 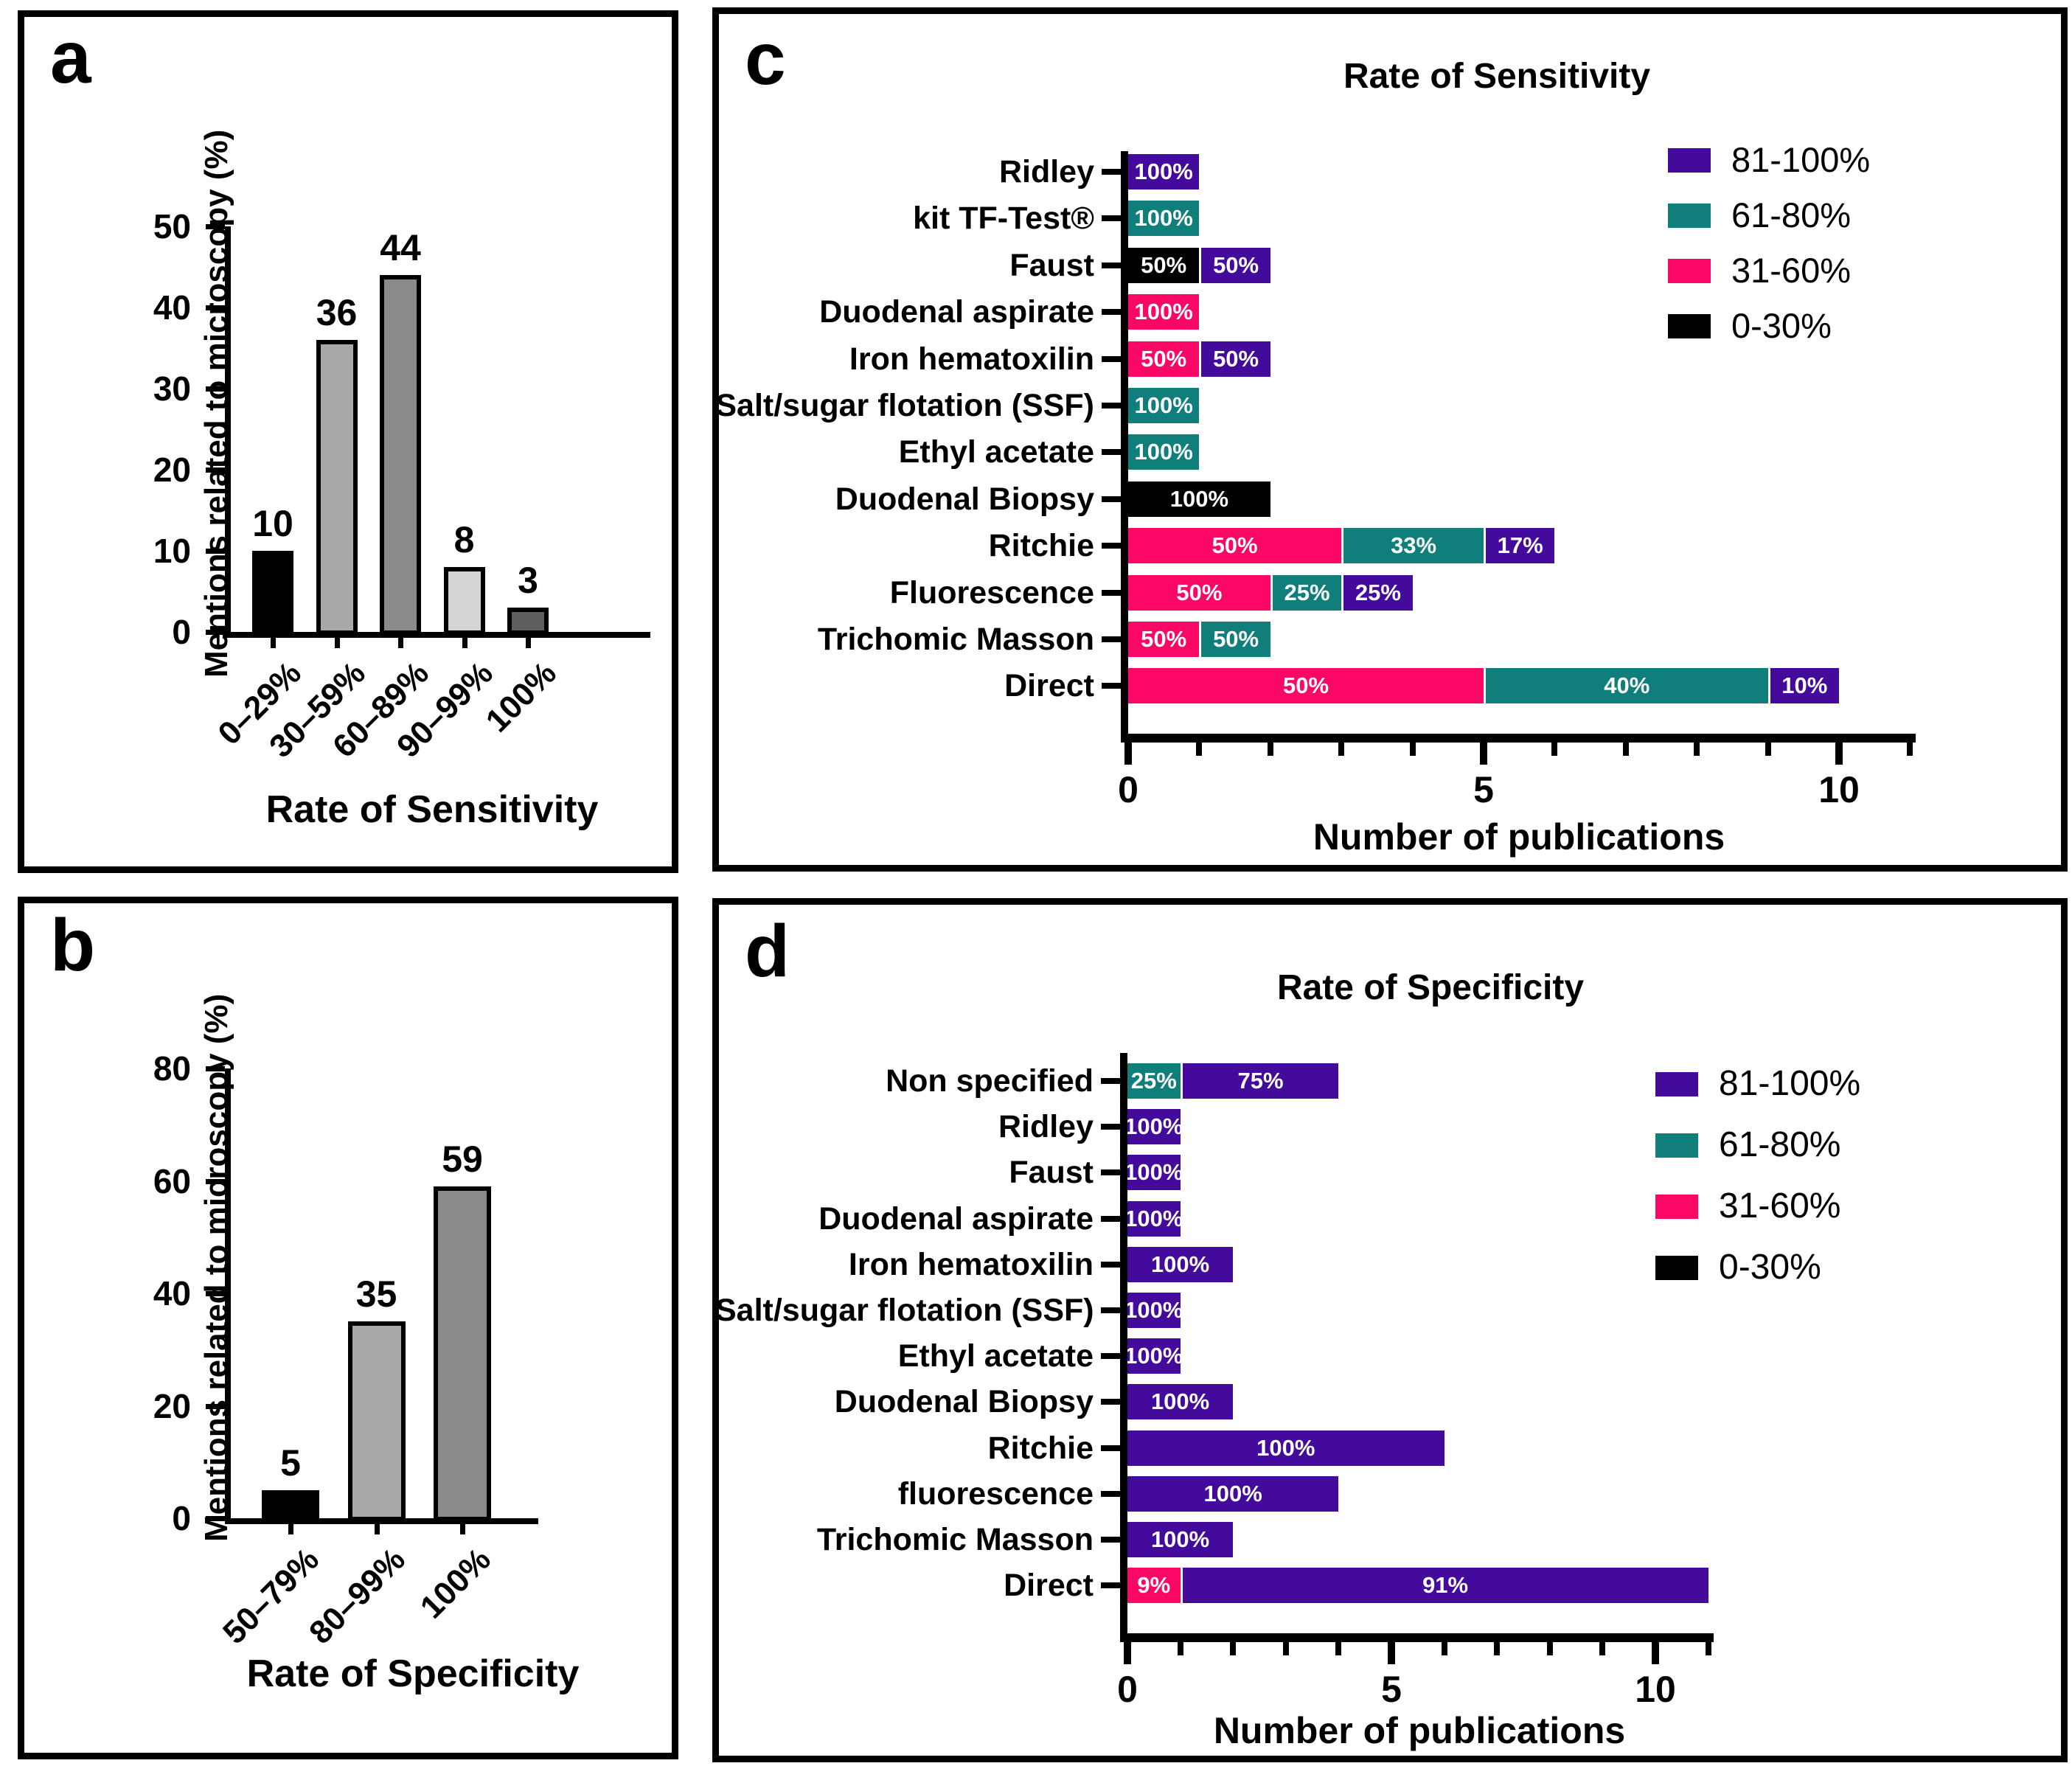 What do you see at coordinates (1519, 546) in the screenshot?
I see `bar-segment: 17%` at bounding box center [1519, 546].